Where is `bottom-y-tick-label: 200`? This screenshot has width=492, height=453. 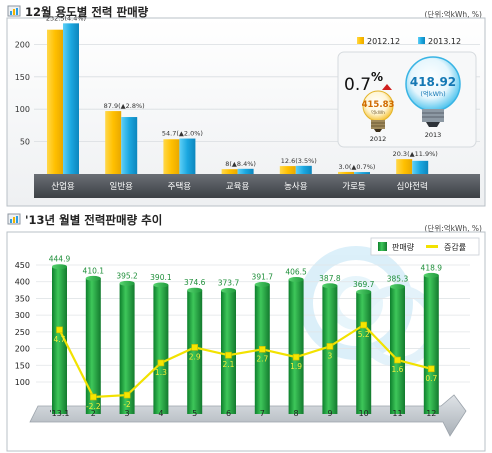
bottom-y-tick-label: 200 is located at coordinates (22, 349).